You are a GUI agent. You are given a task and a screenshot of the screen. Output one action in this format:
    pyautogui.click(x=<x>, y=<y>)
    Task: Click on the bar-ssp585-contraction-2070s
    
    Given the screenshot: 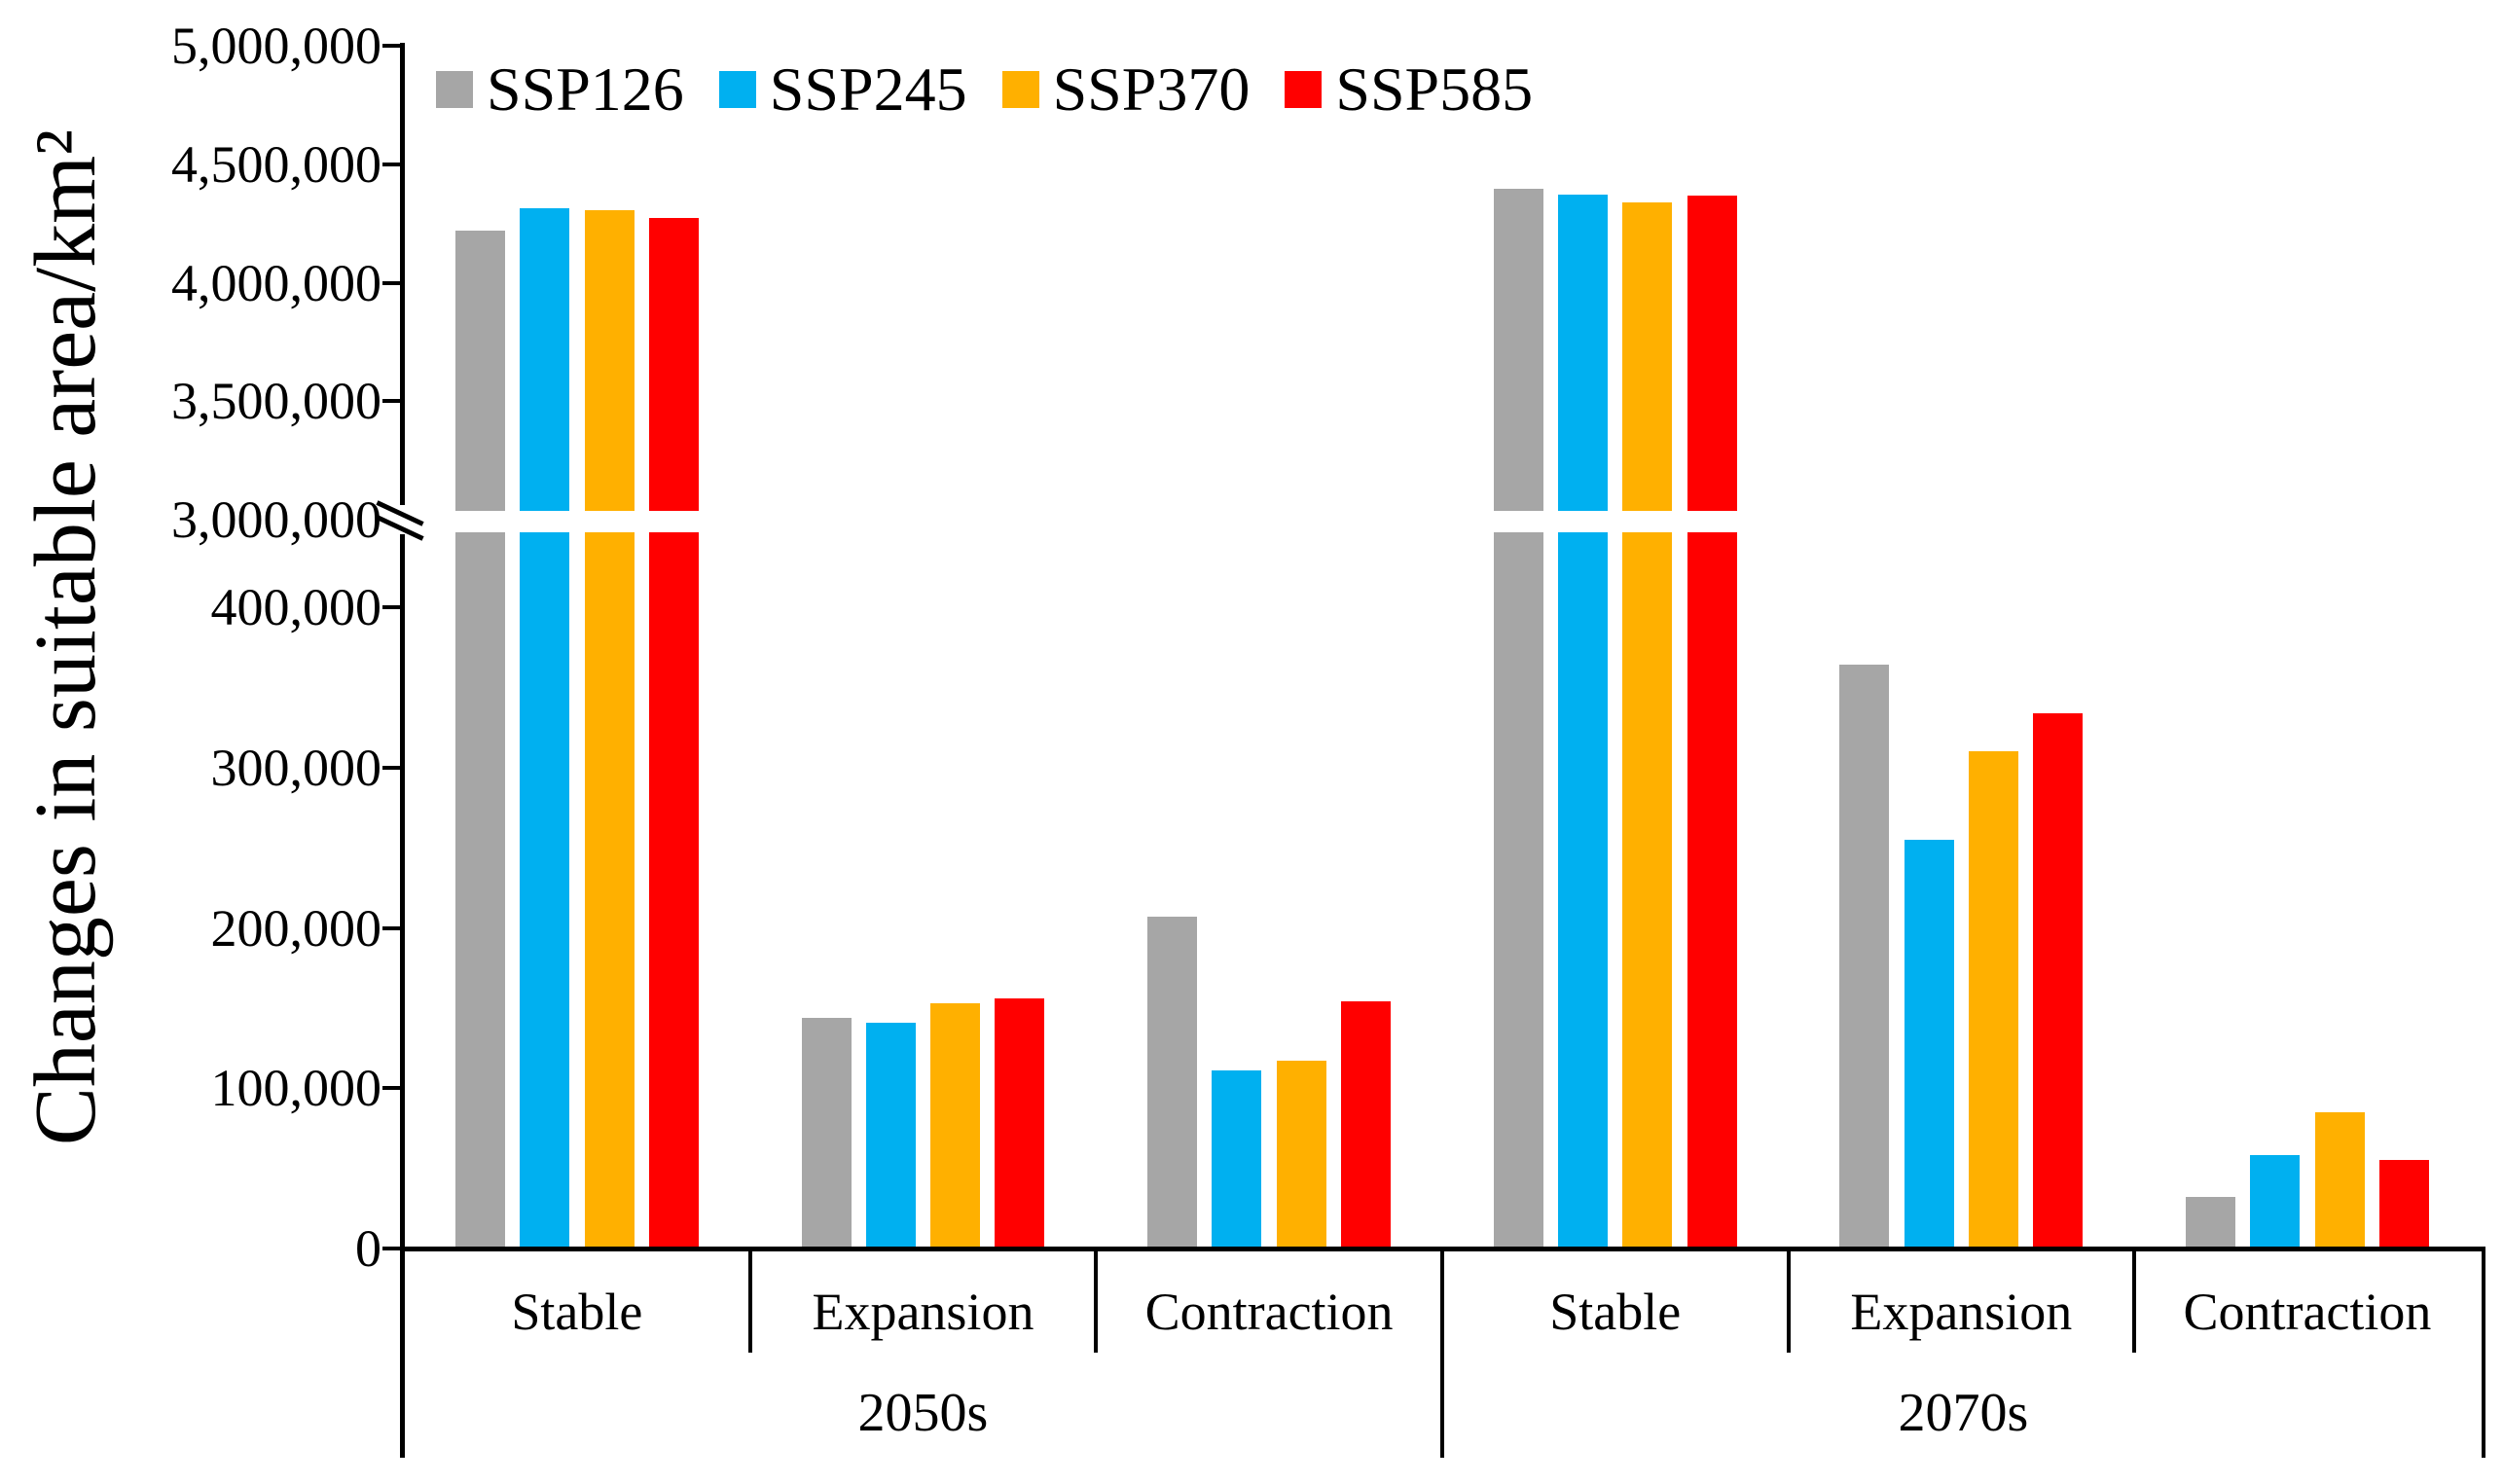 What is the action you would take?
    pyautogui.click(x=2403, y=1205)
    